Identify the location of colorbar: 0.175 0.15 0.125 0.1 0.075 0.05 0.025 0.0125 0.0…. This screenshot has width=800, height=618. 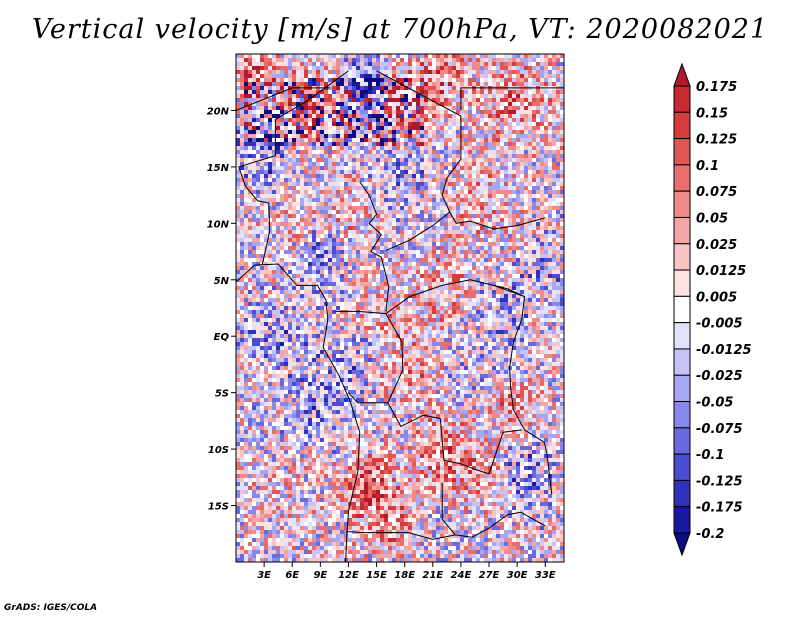
(712, 309).